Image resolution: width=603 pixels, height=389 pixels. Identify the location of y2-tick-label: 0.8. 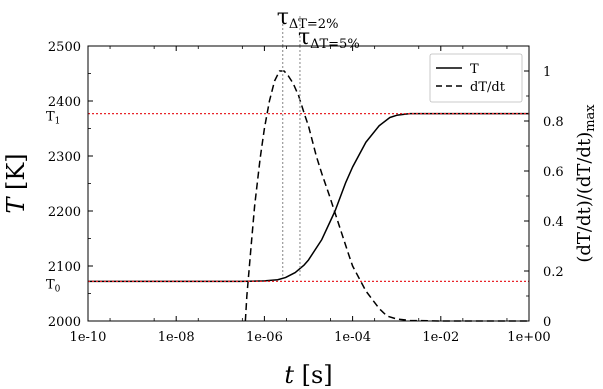
(553, 122).